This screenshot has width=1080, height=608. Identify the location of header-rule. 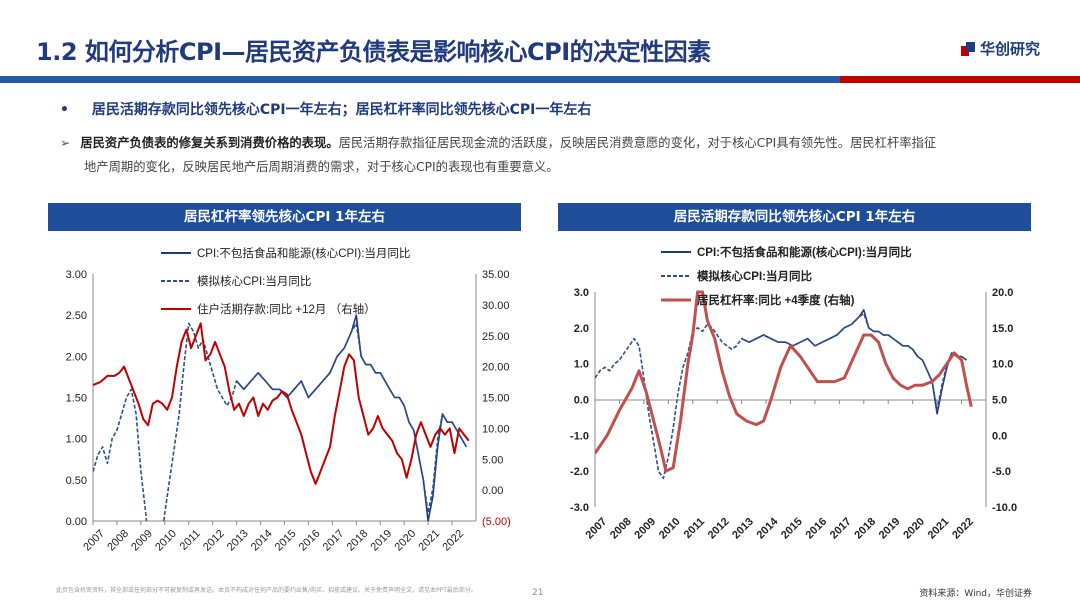
(540, 80).